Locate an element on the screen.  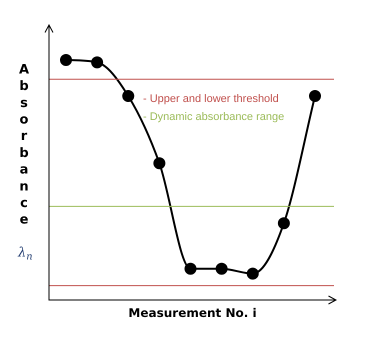
ref-line-label: - Upper and lower threshold is located at coordinates (211, 99).